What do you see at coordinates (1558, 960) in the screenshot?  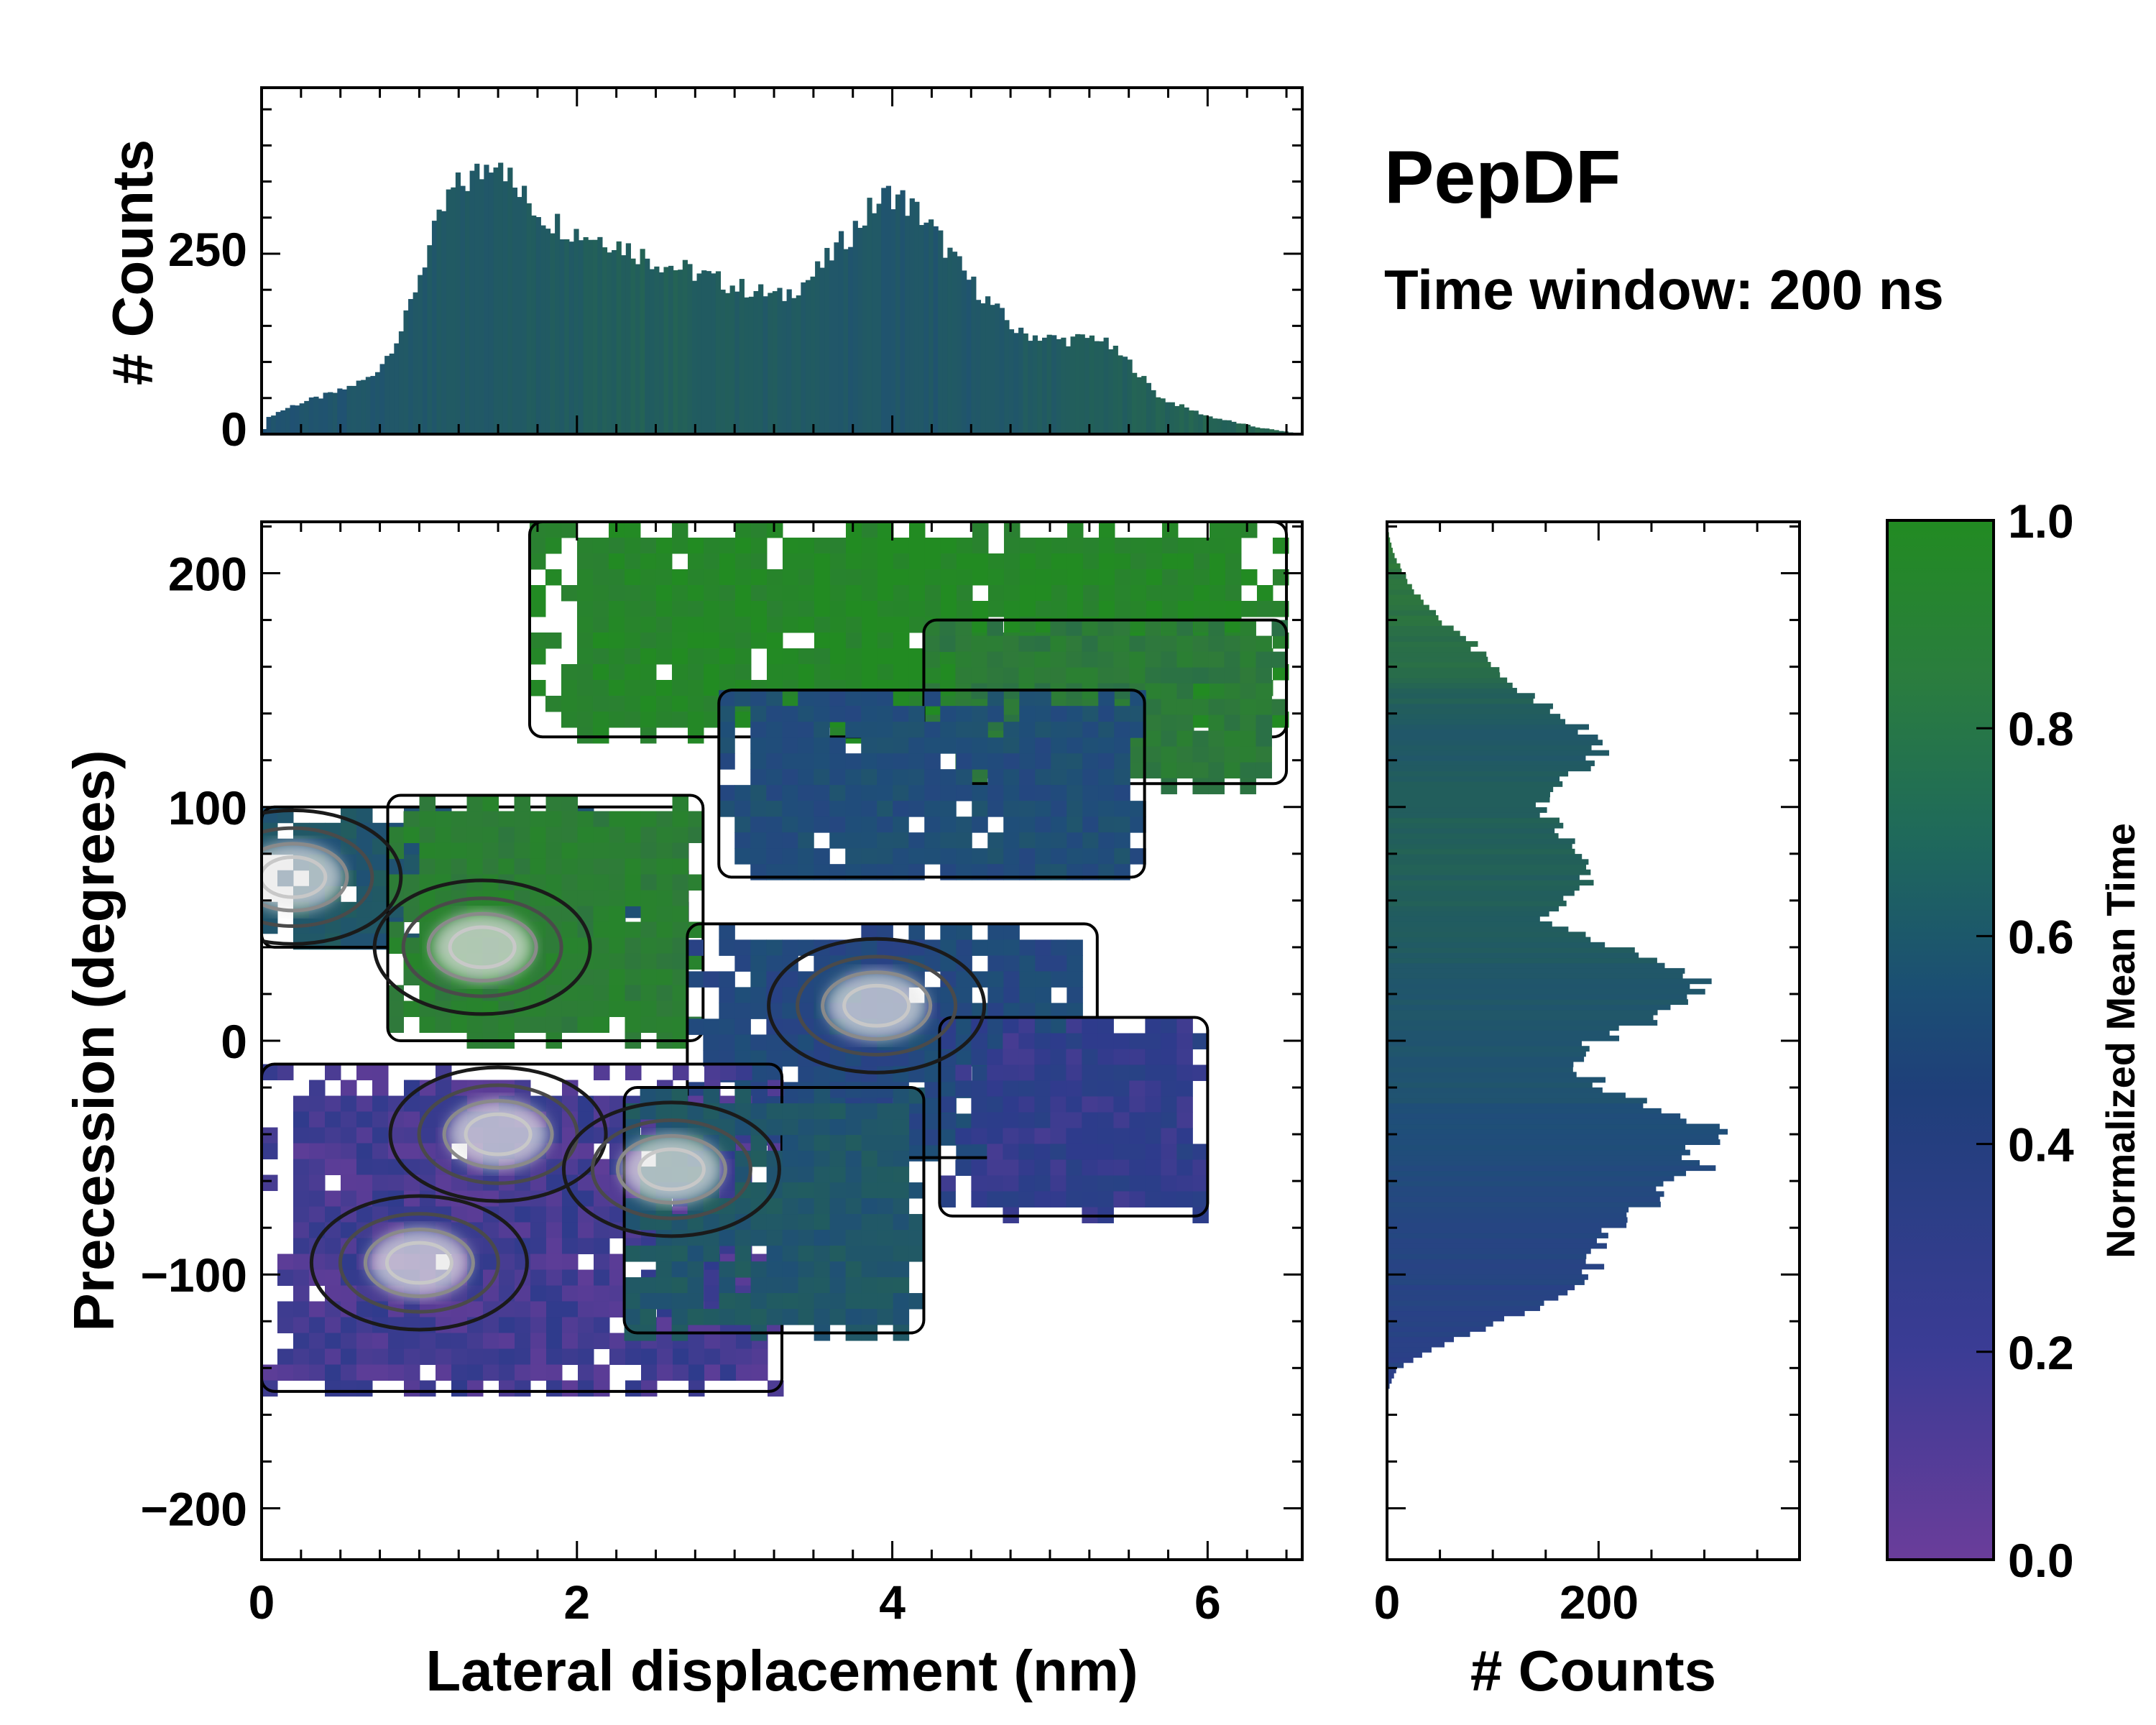 I see `right-histogram-bars` at bounding box center [1558, 960].